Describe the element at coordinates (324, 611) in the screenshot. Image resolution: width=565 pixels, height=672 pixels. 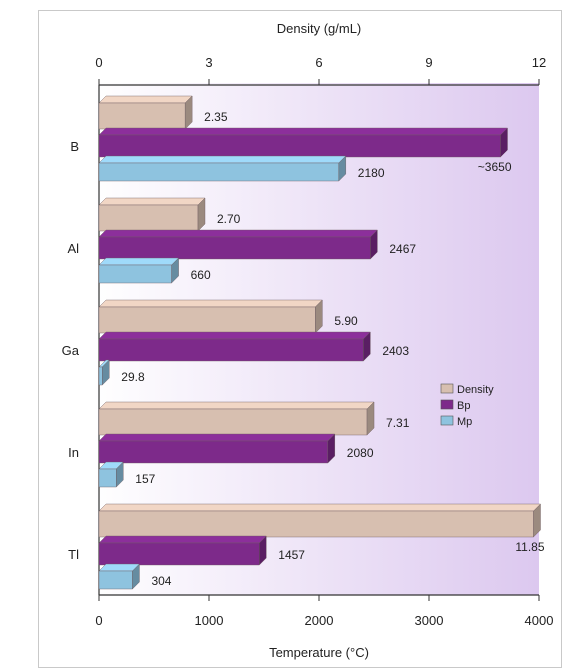
I see `bottom-axis-ticks: 0 1000 2000 3000 4000` at that location.